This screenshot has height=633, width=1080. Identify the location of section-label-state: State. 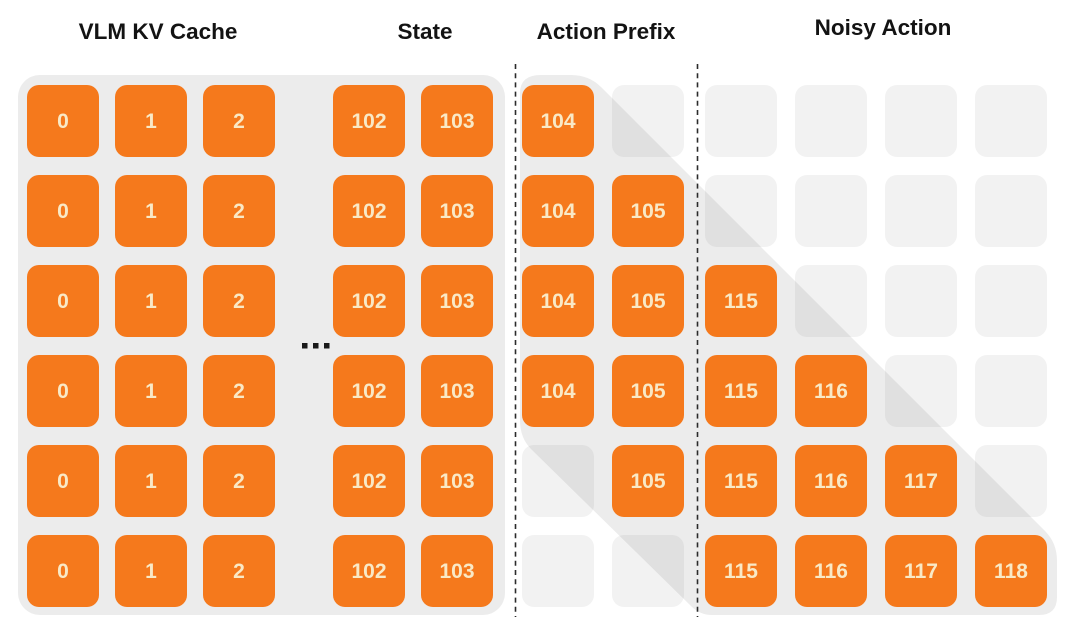
(424, 31).